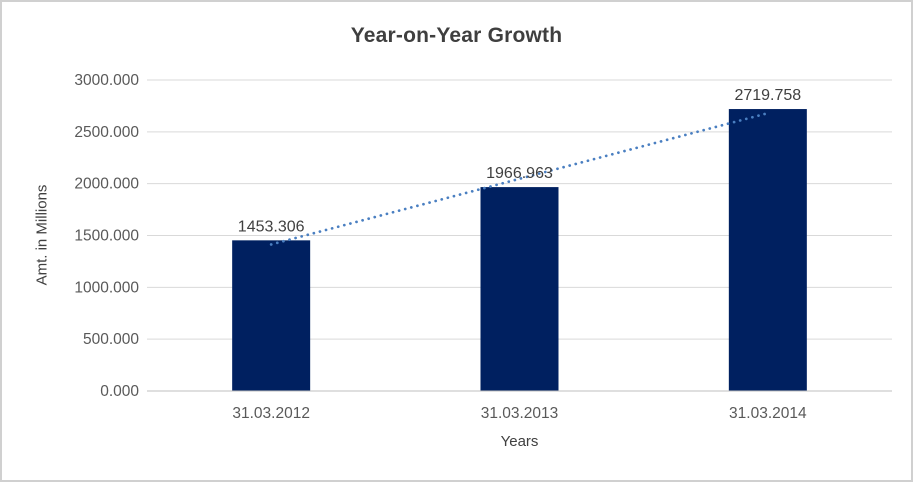  Describe the element at coordinates (106, 80) in the screenshot. I see `y-tick-label: 3000.000` at that location.